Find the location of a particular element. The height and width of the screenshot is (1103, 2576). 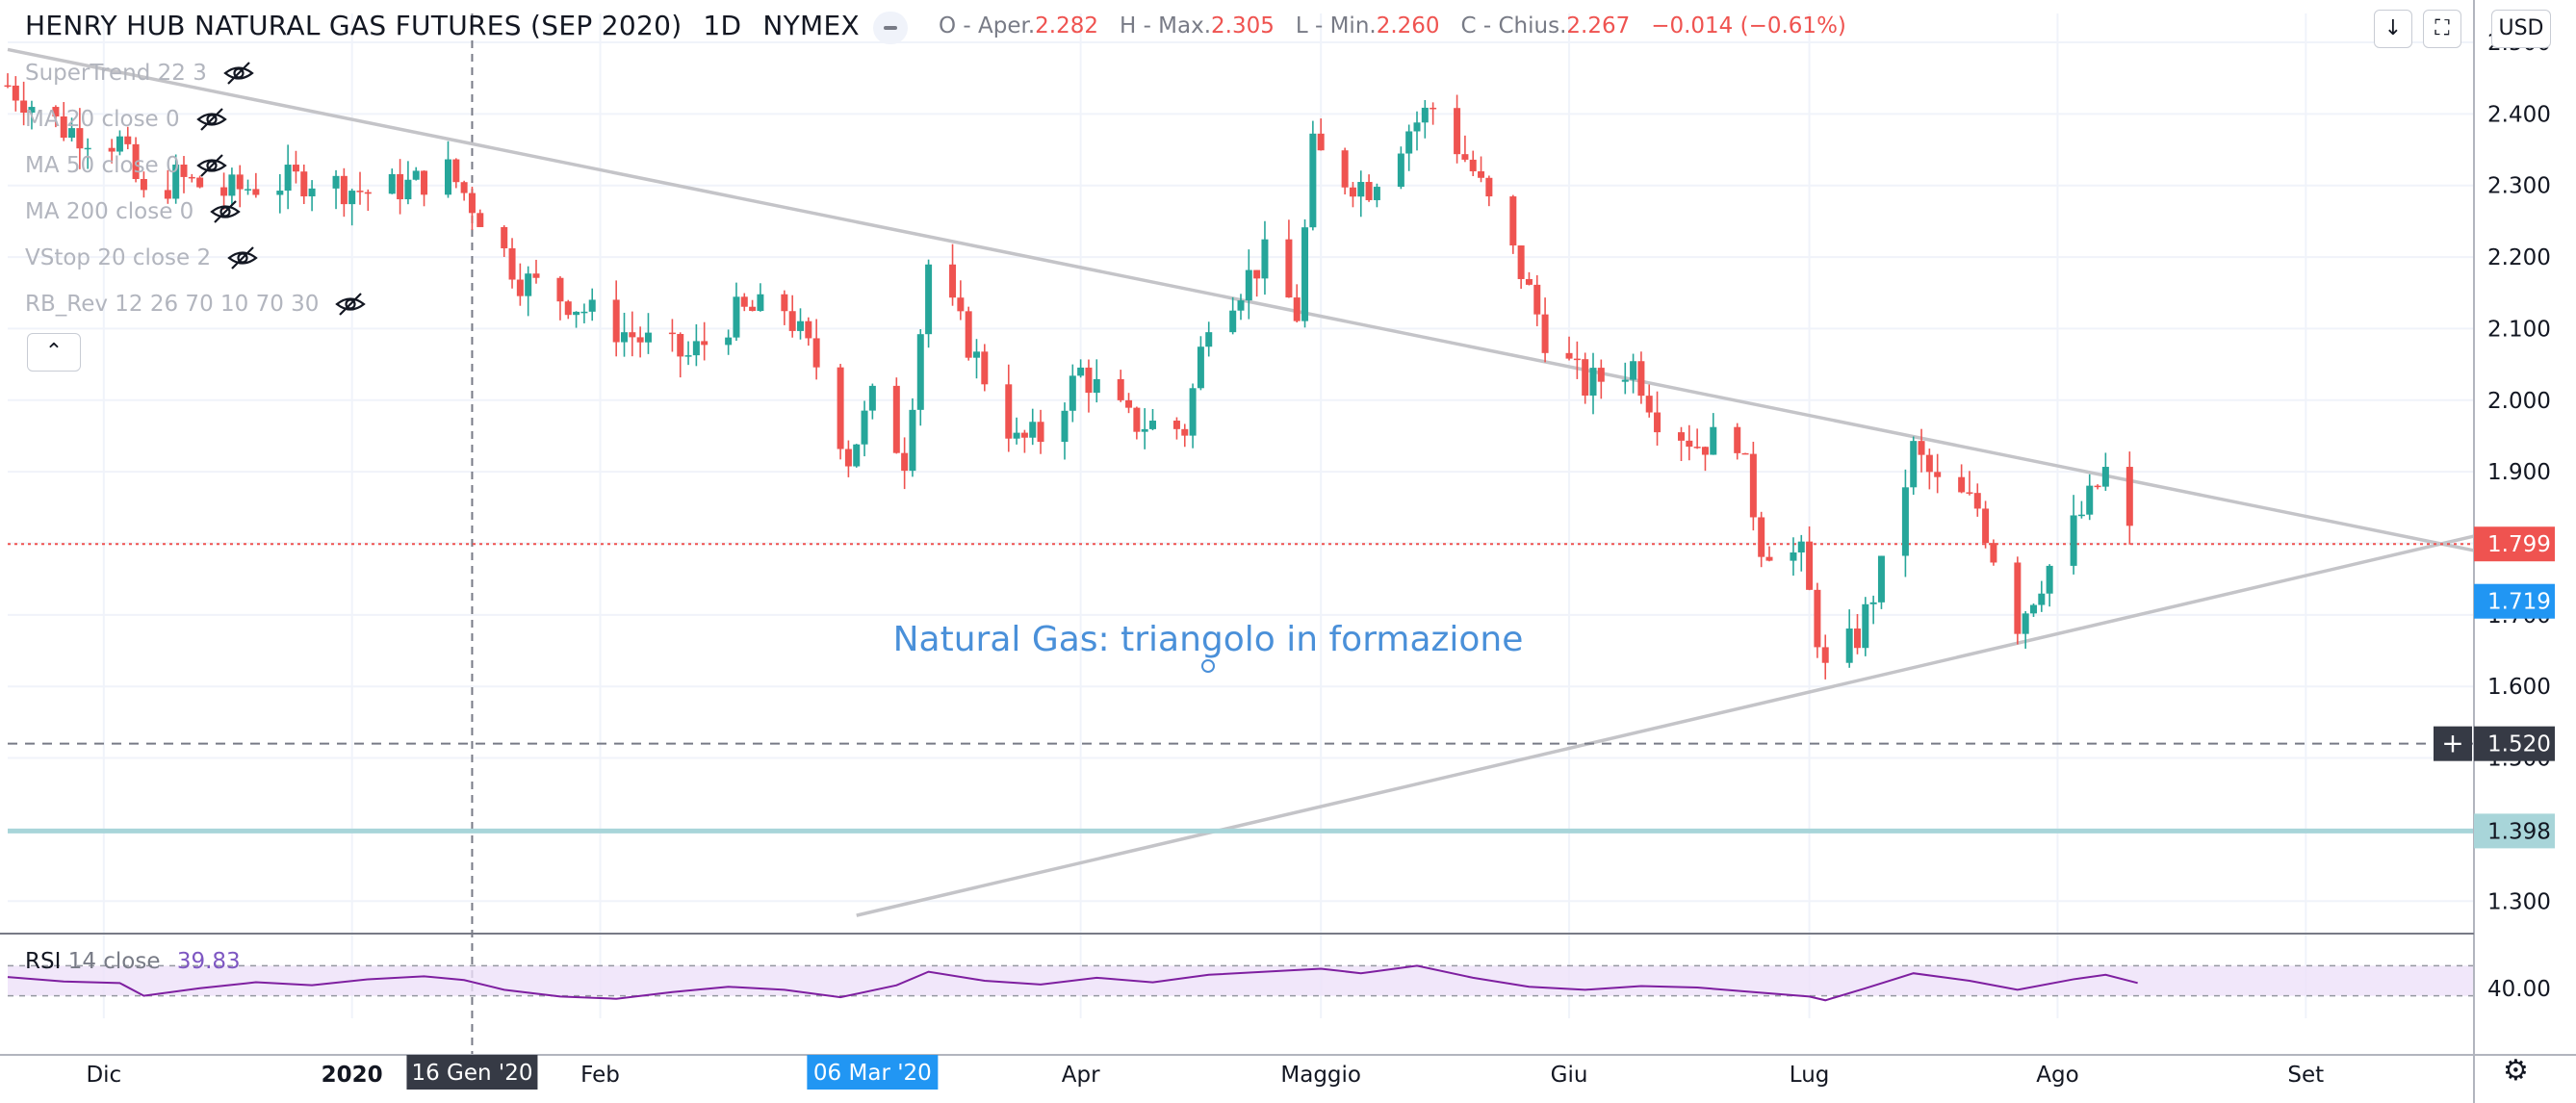

indicator-legend-item: VStop 20 close 2 is located at coordinates (142, 258).